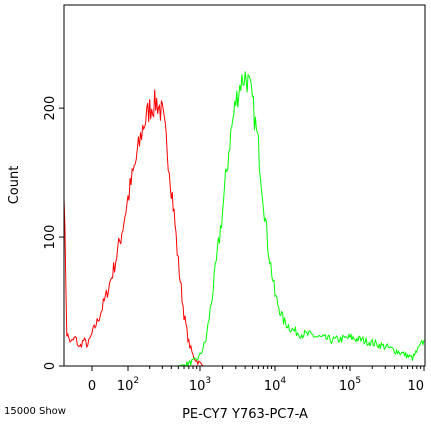 The image size is (431, 430). What do you see at coordinates (200, 385) in the screenshot?
I see `x-tick-label: 10³` at bounding box center [200, 385].